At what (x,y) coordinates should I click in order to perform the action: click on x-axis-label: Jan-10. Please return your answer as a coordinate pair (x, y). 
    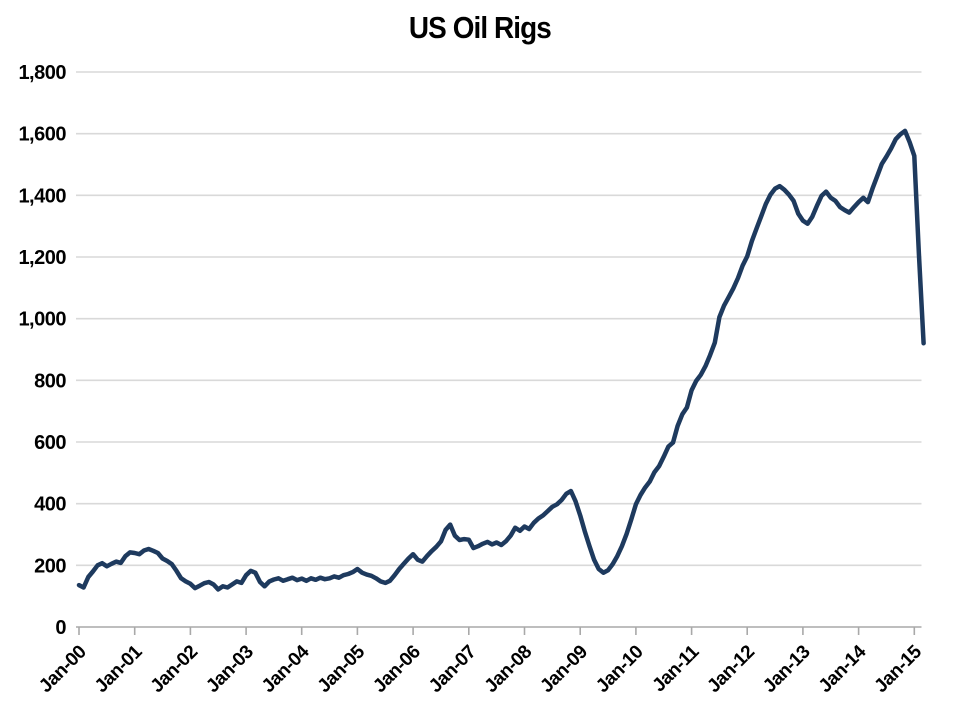
    Looking at the image, I should click on (619, 669).